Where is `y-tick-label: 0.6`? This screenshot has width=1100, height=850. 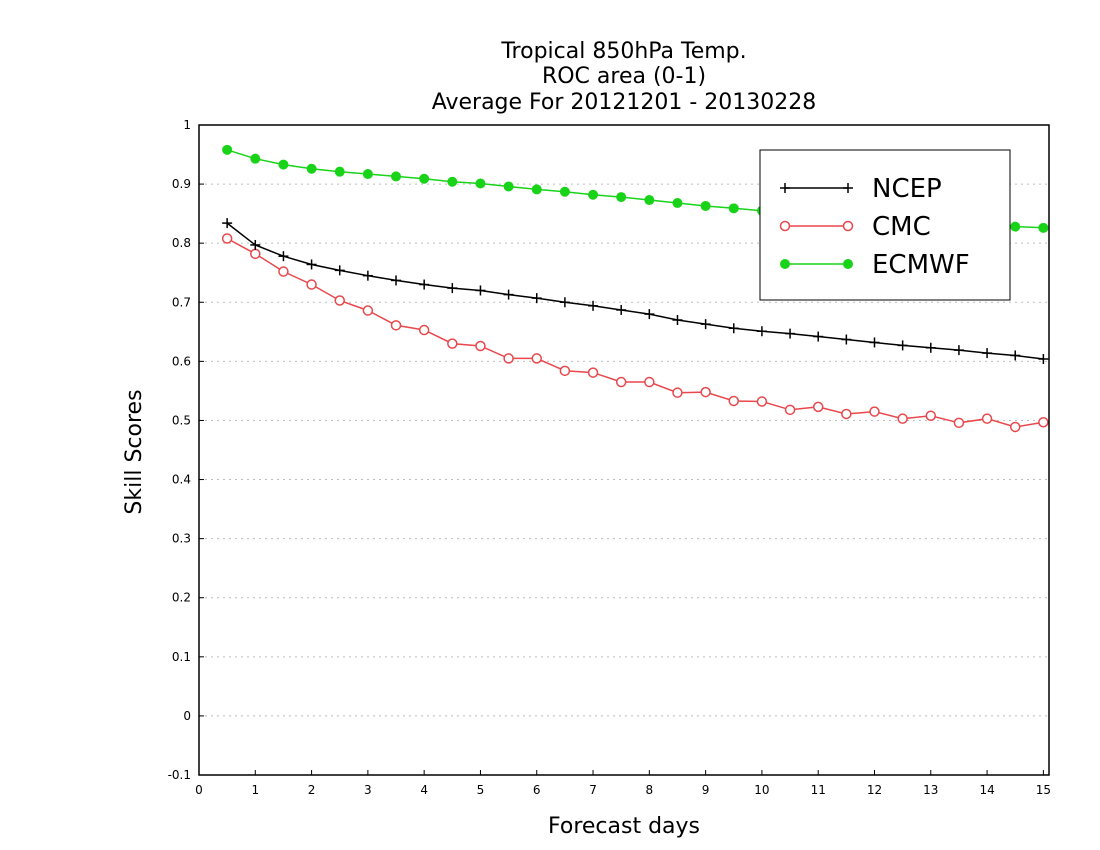 y-tick-label: 0.6 is located at coordinates (181, 361).